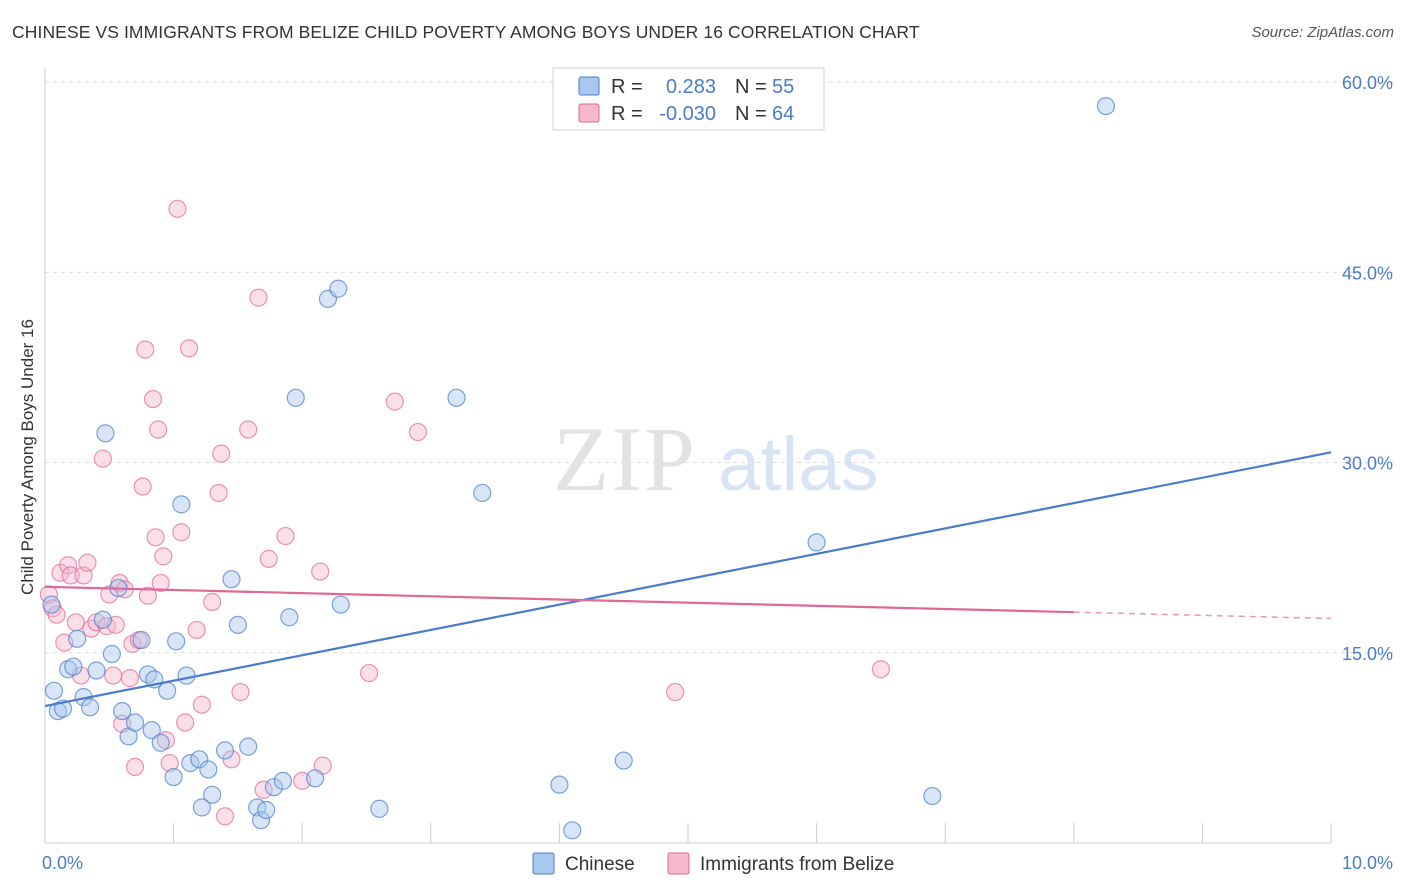  What do you see at coordinates (678, 863) in the screenshot?
I see `bottom-legend-swatch-belize` at bounding box center [678, 863].